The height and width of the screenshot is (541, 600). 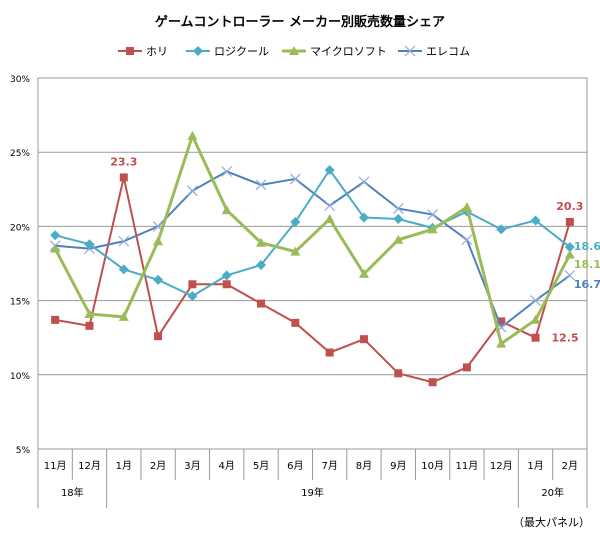 I want to click on note-text: （最大パネル）, so click(x=551, y=522).